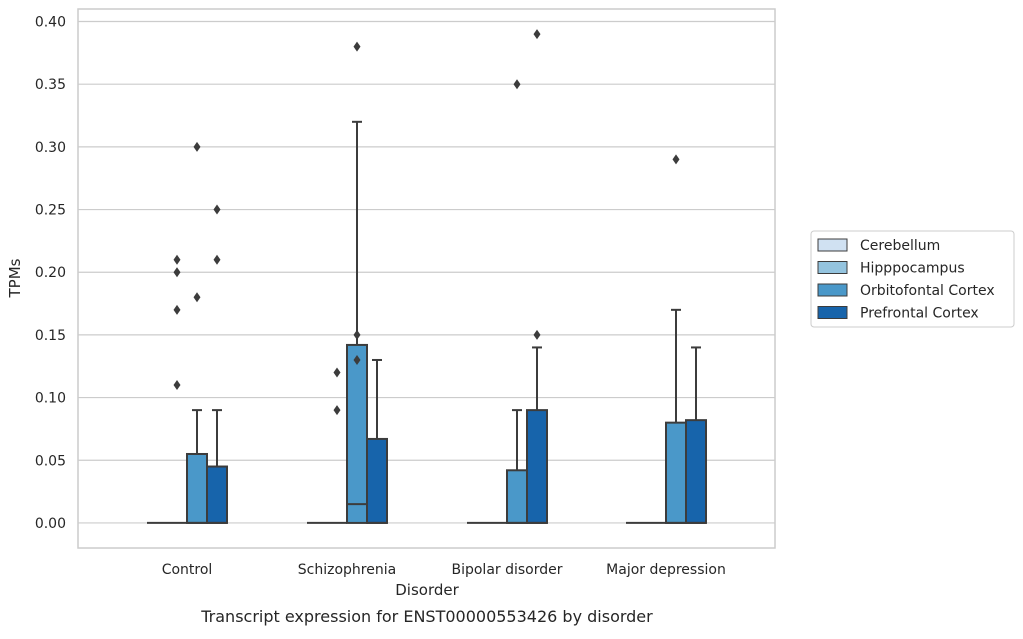 The width and height of the screenshot is (1023, 639). I want to click on legend-frame, so click(912, 279).